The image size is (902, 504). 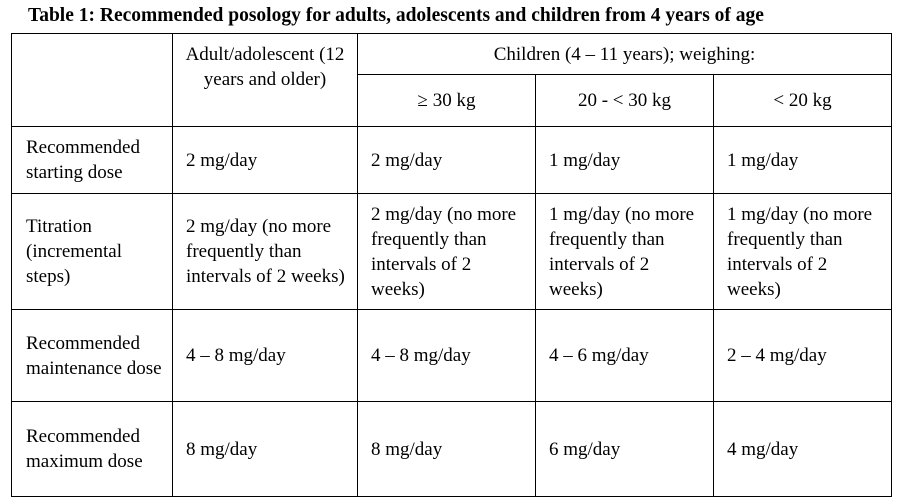 I want to click on cell-adult: 8 mg/day, so click(x=265, y=449).